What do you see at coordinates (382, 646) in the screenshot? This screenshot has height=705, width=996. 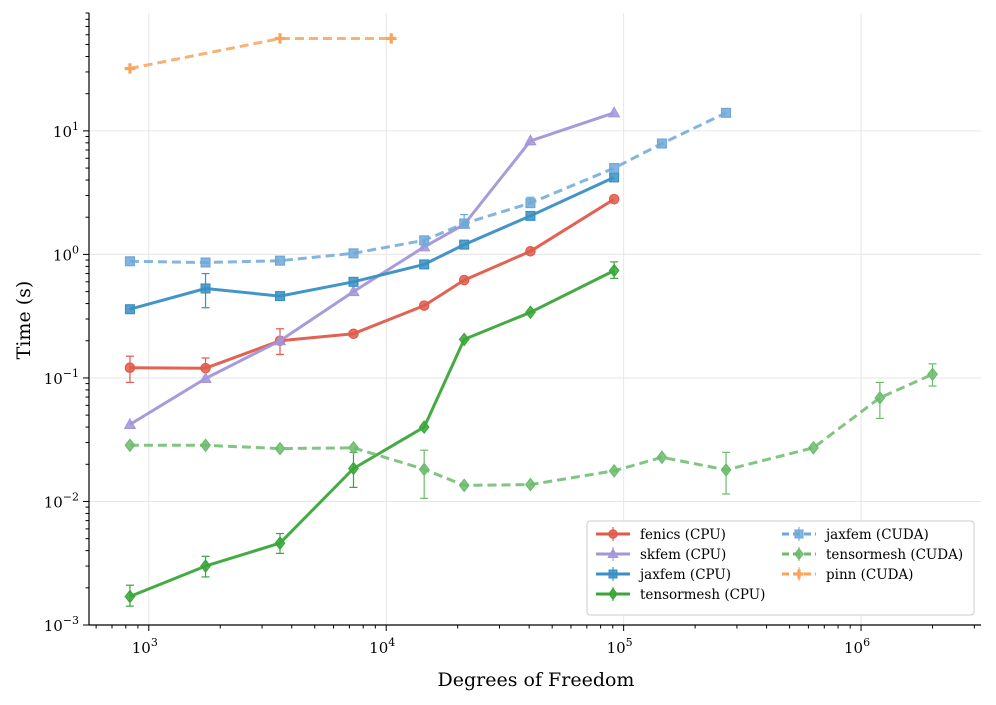 I see `x-tick-label: 10⁴` at bounding box center [382, 646].